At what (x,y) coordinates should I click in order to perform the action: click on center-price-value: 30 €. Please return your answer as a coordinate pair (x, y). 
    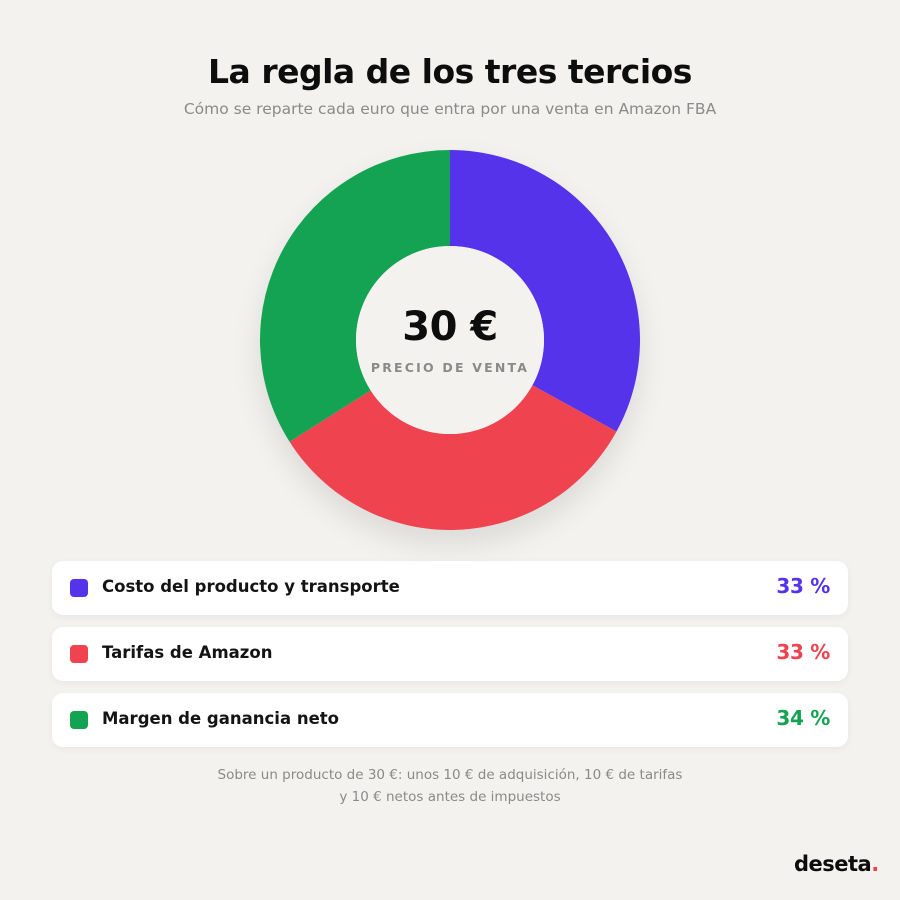
    Looking at the image, I should click on (450, 327).